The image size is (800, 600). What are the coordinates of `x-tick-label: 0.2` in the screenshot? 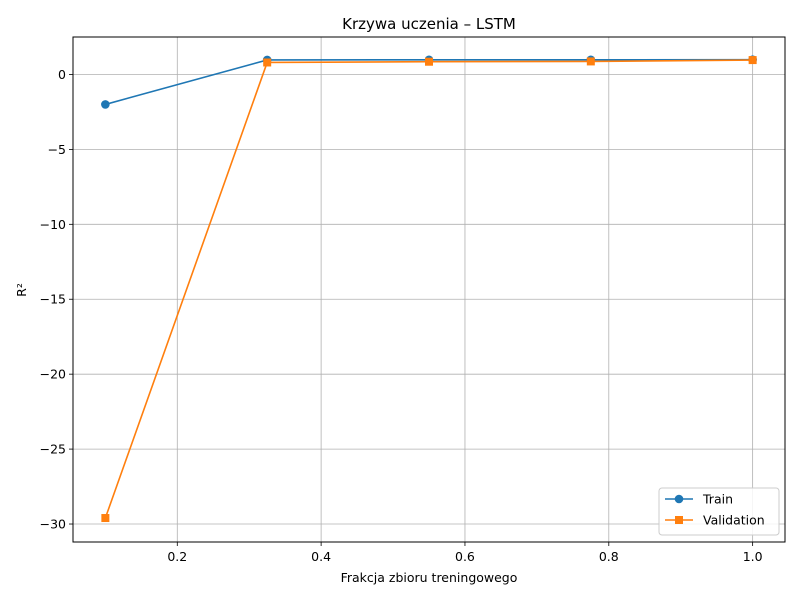 It's located at (177, 556).